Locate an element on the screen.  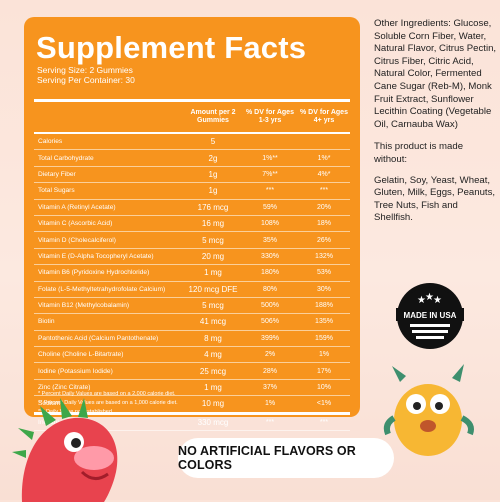
facts-cell-name: Vitamin A (Retinyl Acetate) is located at coordinates (77, 207).